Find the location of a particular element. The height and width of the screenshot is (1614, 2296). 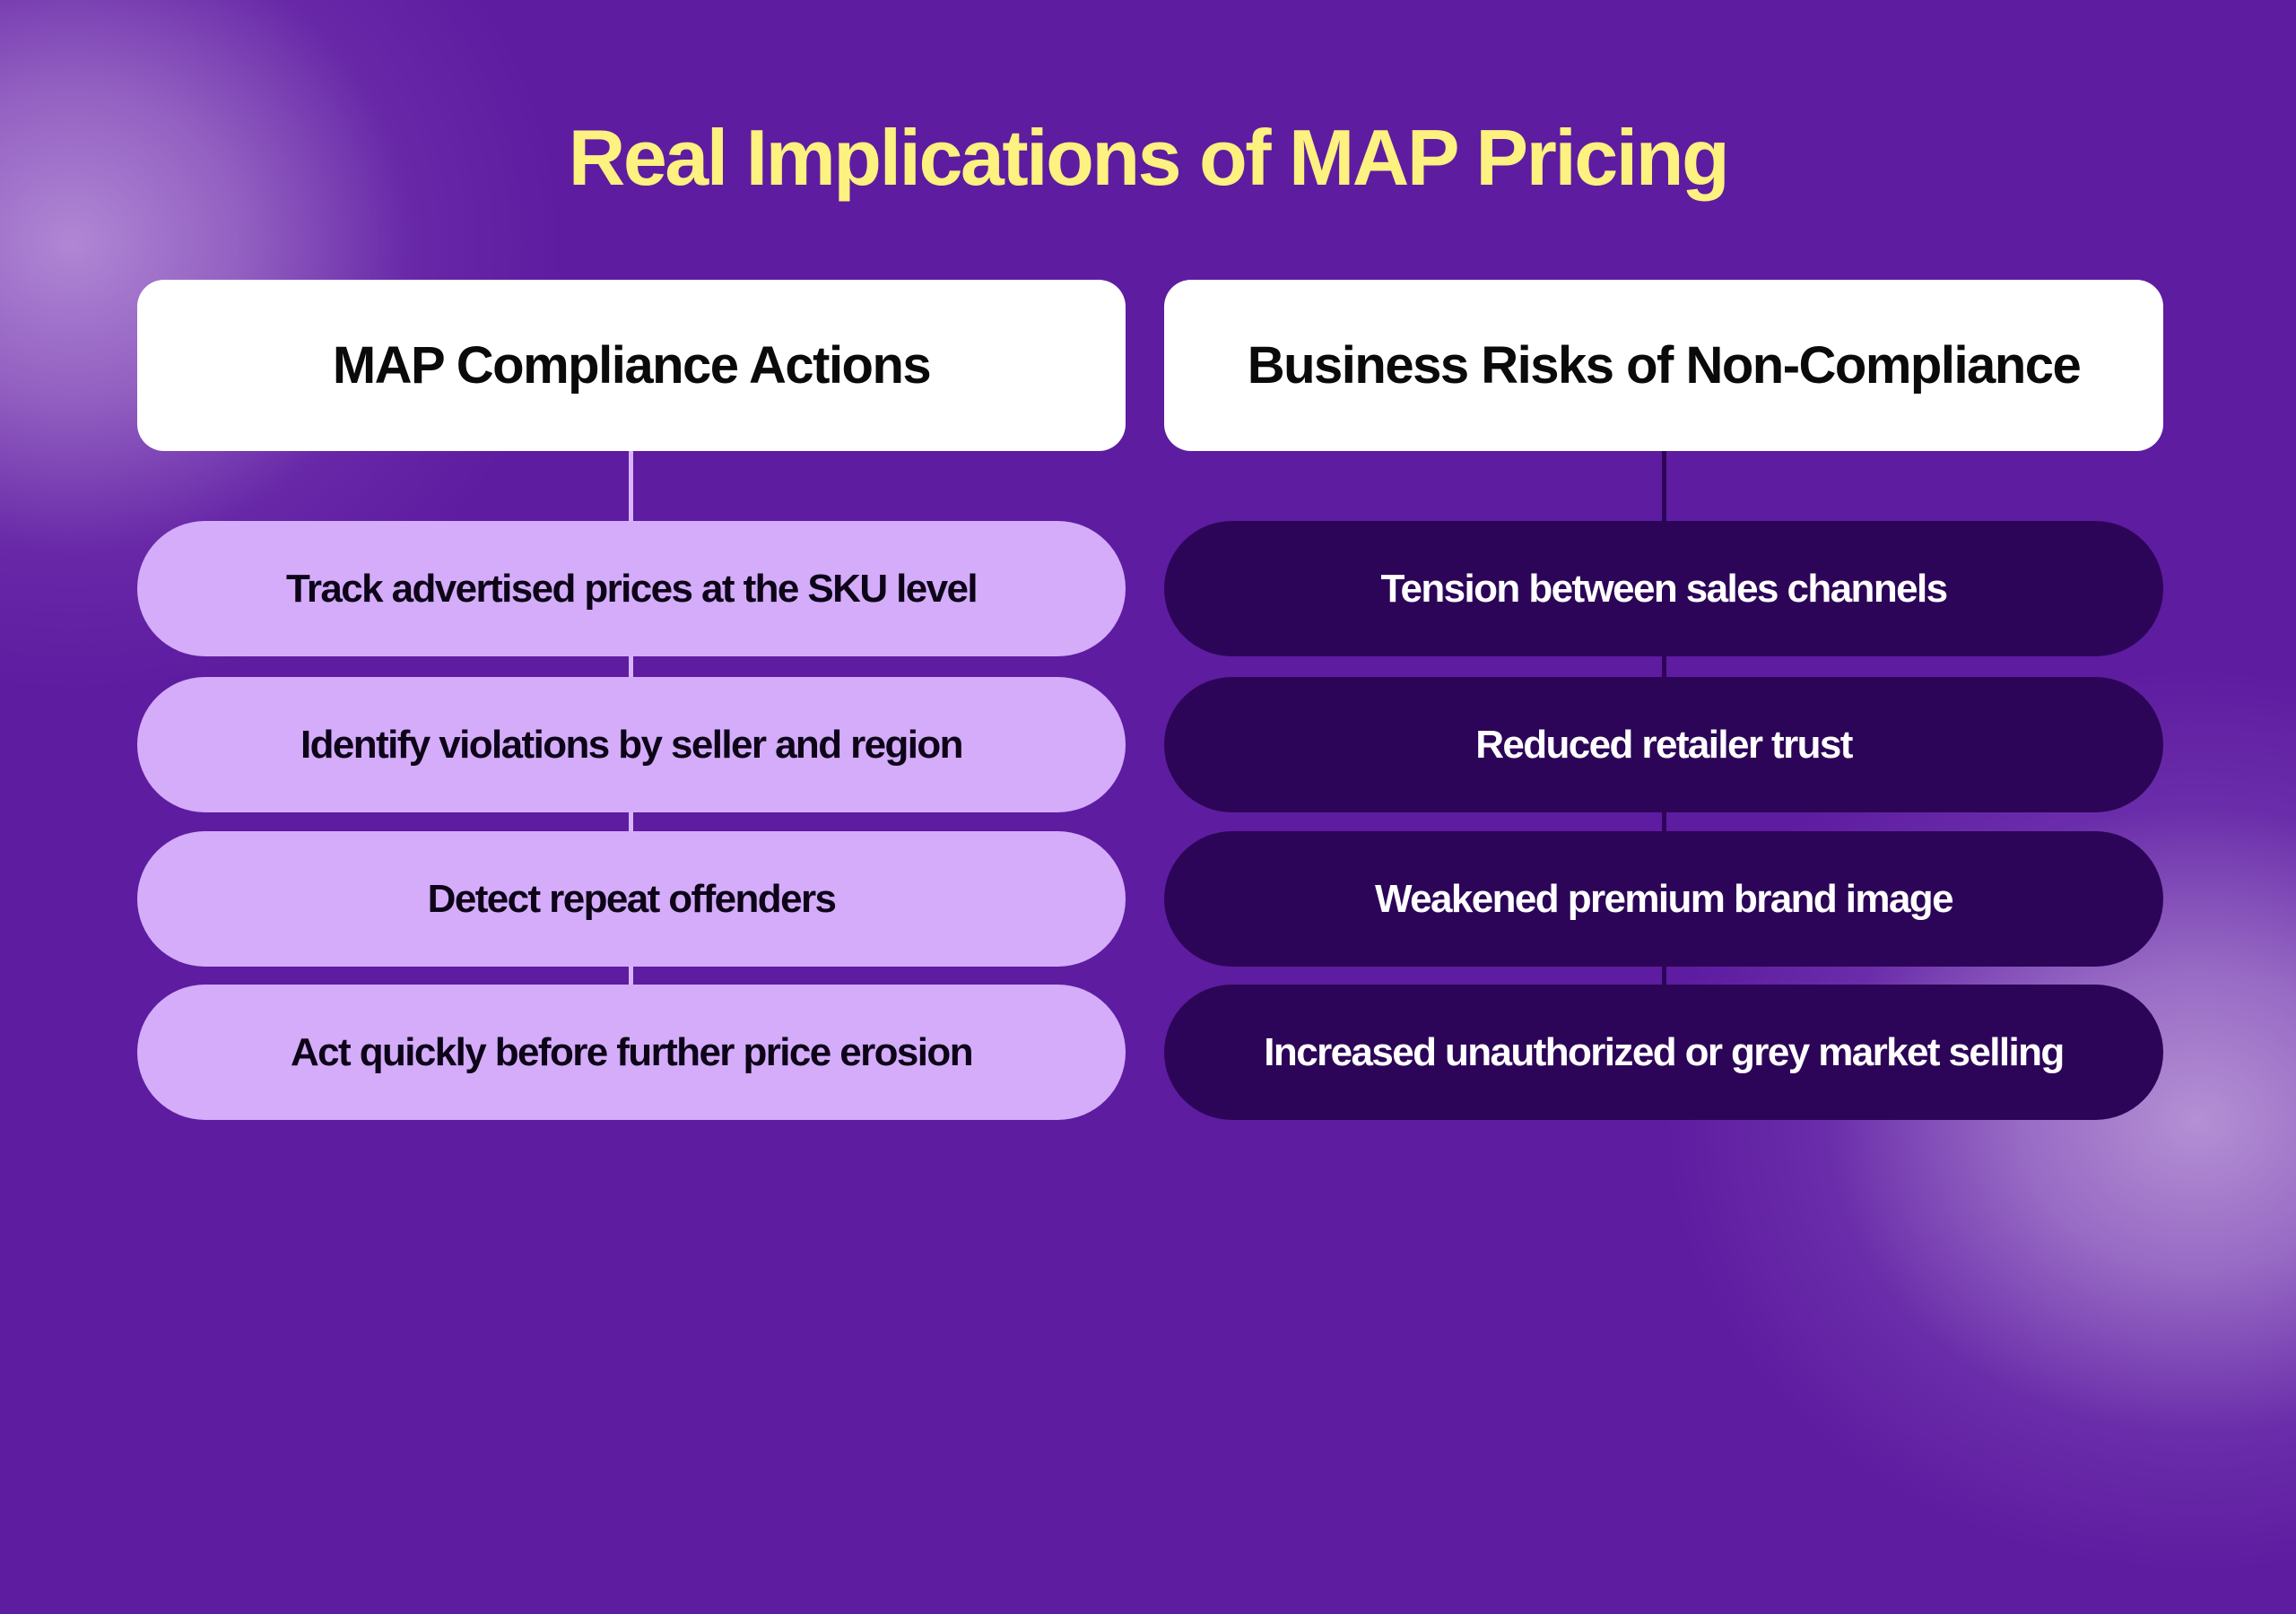

action-item-label: Identify violations by seller and region is located at coordinates (632, 744).